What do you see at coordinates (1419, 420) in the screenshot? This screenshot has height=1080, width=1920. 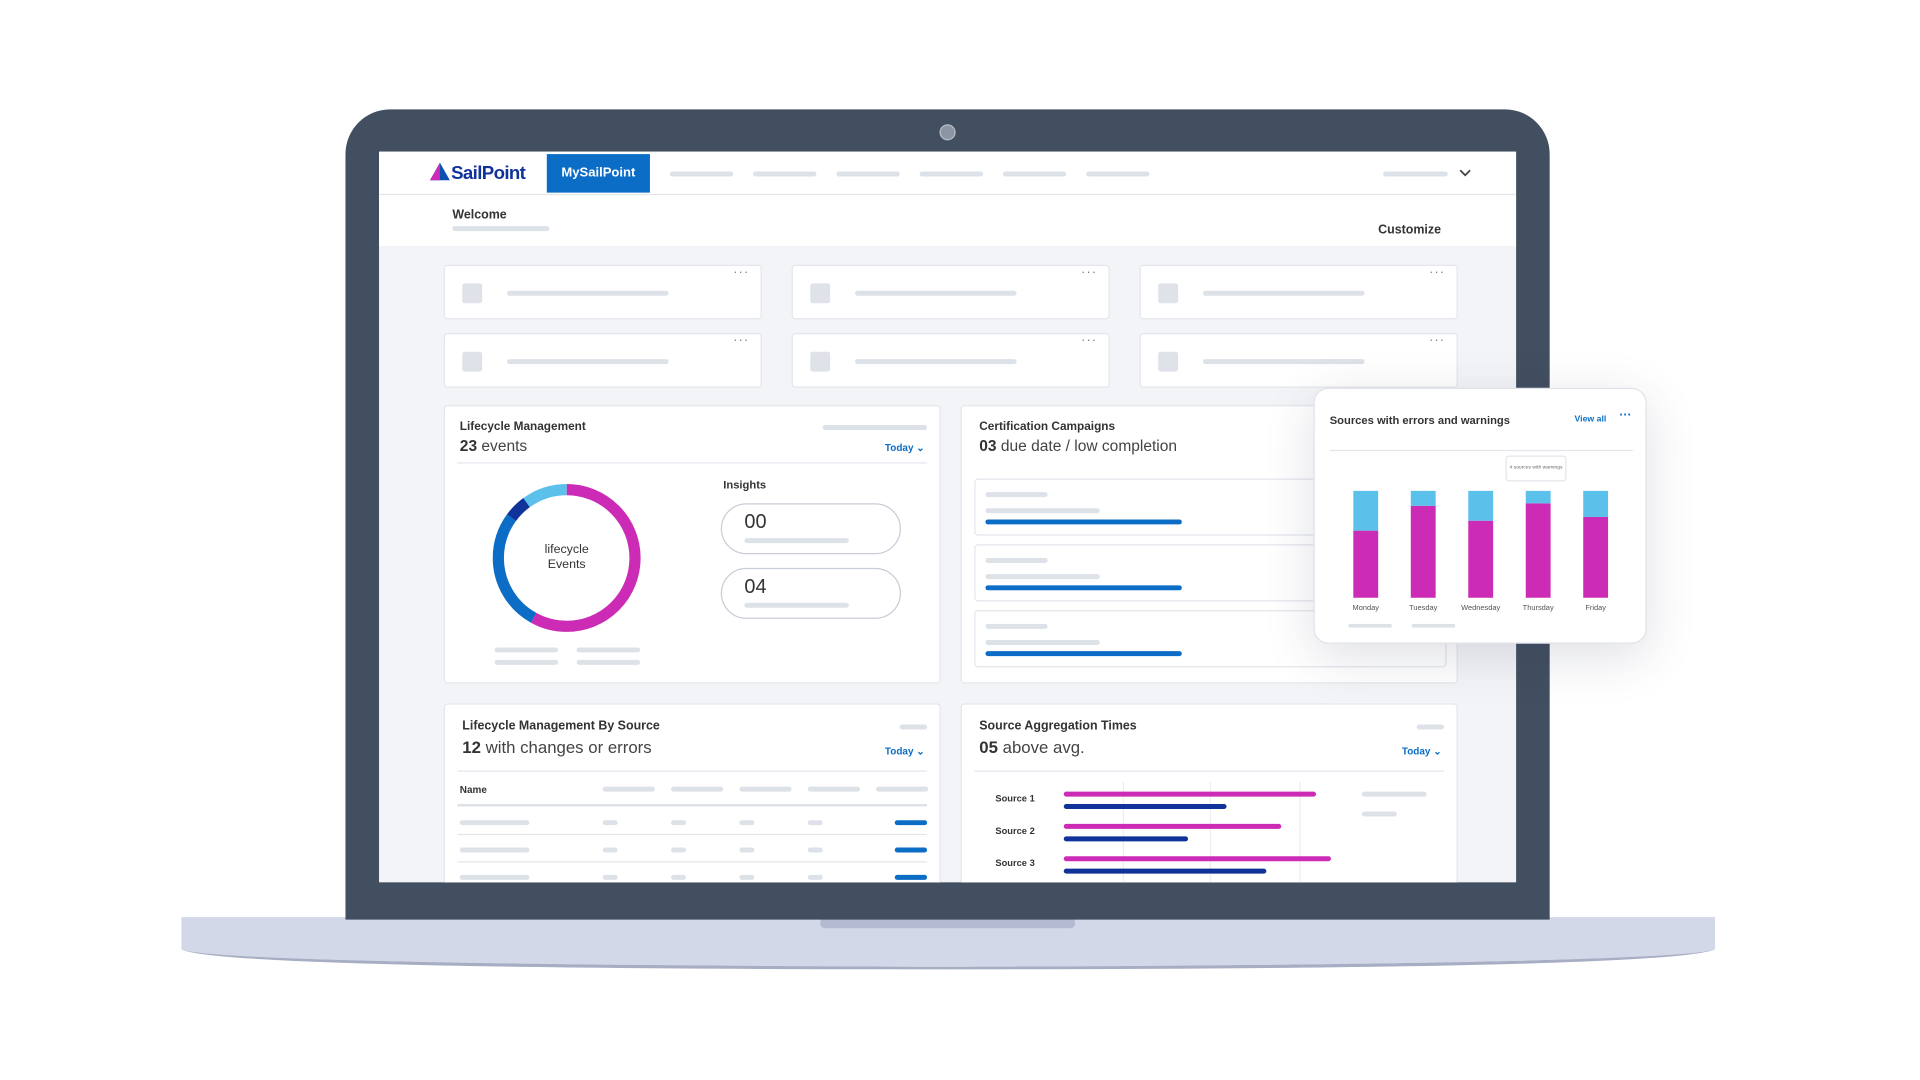 I see `popup-title: Sources with errors and warnings` at bounding box center [1419, 420].